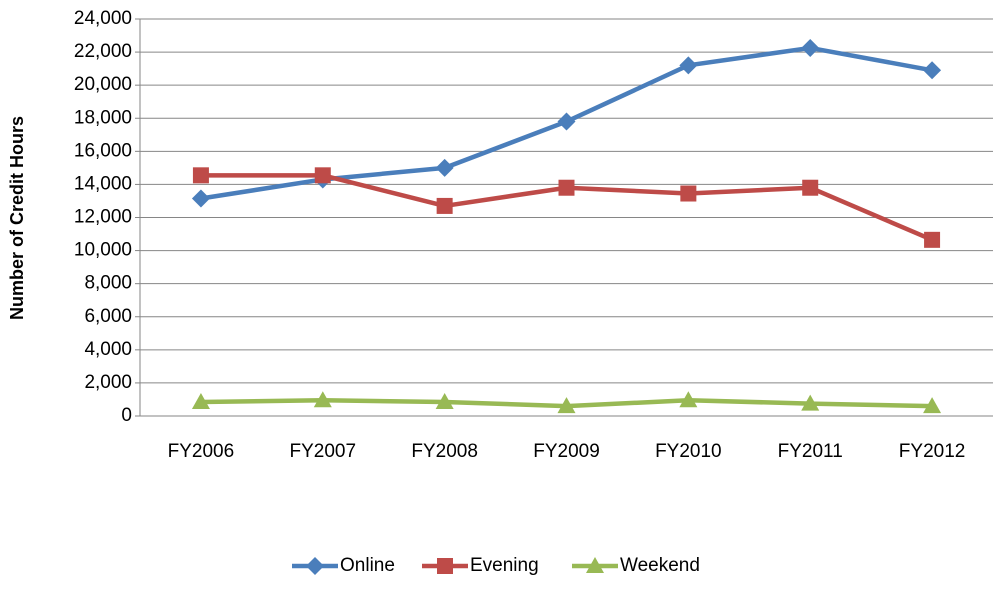 This screenshot has height=590, width=995. Describe the element at coordinates (108, 283) in the screenshot. I see `y-tick-label: 8,000` at that location.